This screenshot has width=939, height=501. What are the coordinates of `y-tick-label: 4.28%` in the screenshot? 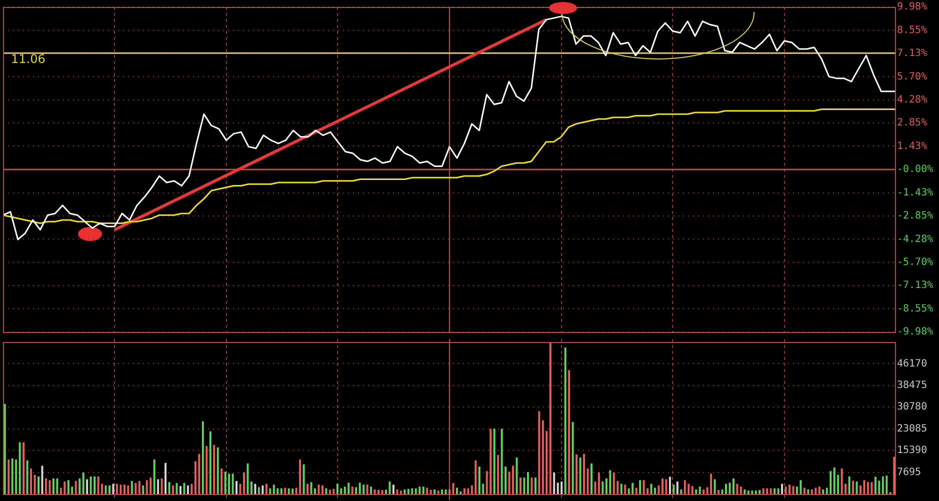 It's located at (912, 100).